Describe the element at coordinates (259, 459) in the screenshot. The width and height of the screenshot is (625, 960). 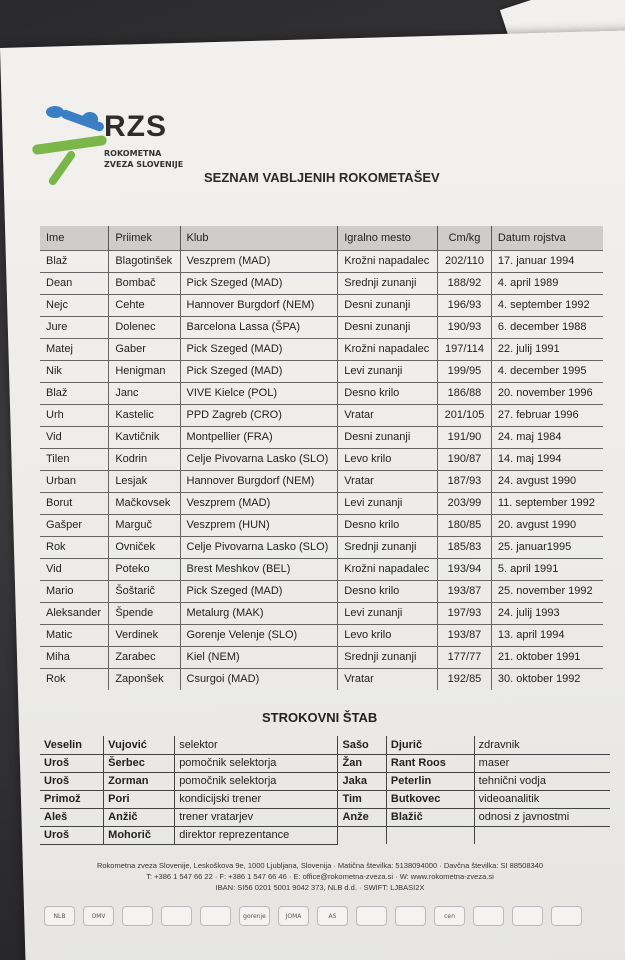
I see `table-cell: Celje Pivovarna Lasko (SLO)` at that location.